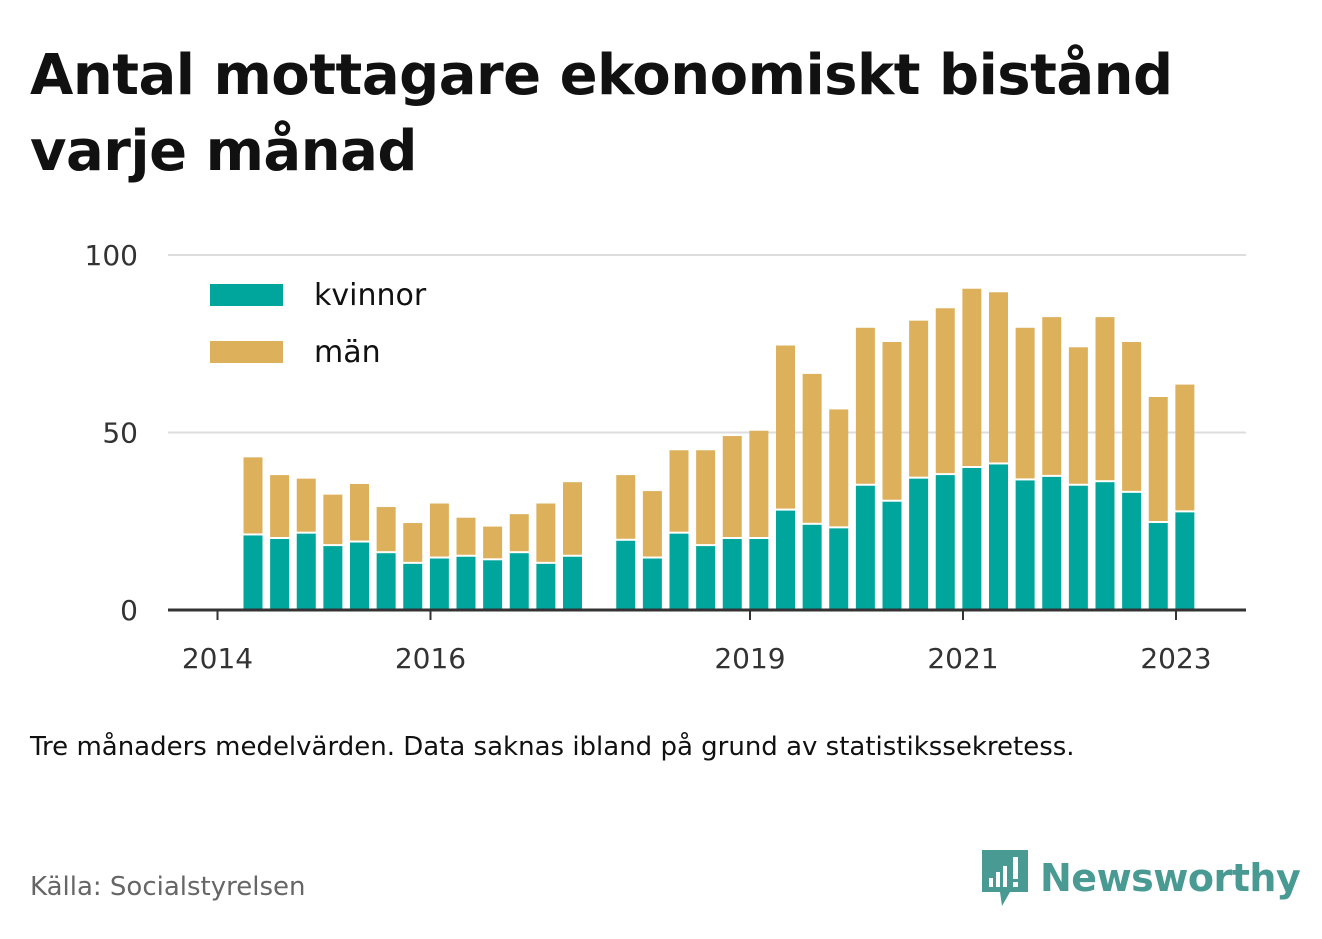 The height and width of the screenshot is (939, 1322). What do you see at coordinates (1005, 878) in the screenshot?
I see `newsworthy-logo-icon` at bounding box center [1005, 878].